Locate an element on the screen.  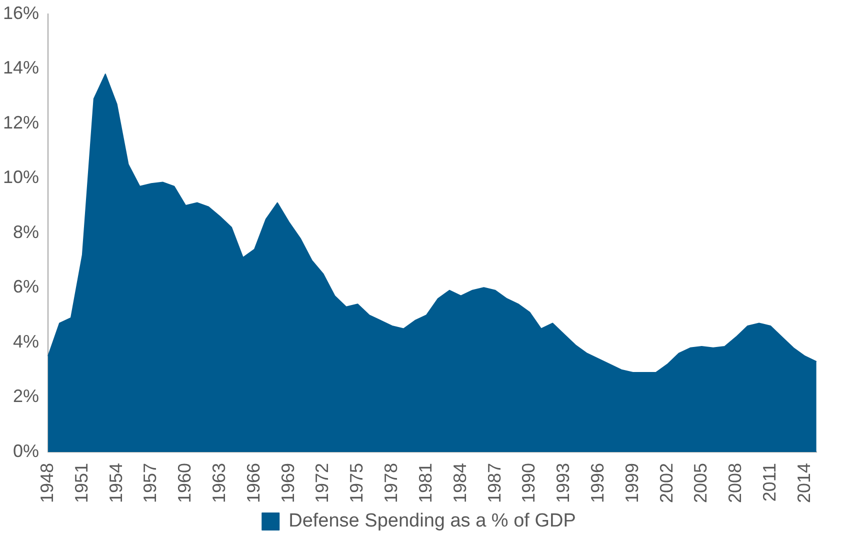
y-tick-label: 0% is located at coordinates (26, 450).